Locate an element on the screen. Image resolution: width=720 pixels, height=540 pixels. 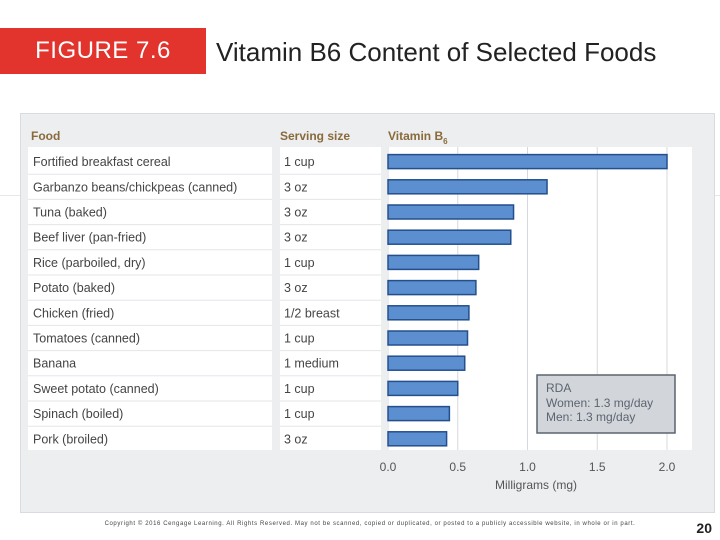
page-number: 20 is located at coordinates (704, 528).